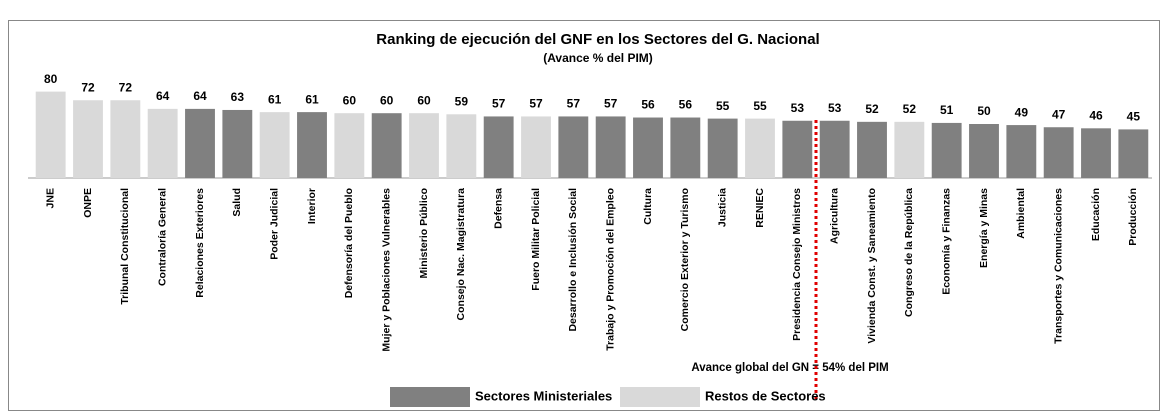 The width and height of the screenshot is (1166, 413). What do you see at coordinates (238, 97) in the screenshot?
I see `value-label: 63` at bounding box center [238, 97].